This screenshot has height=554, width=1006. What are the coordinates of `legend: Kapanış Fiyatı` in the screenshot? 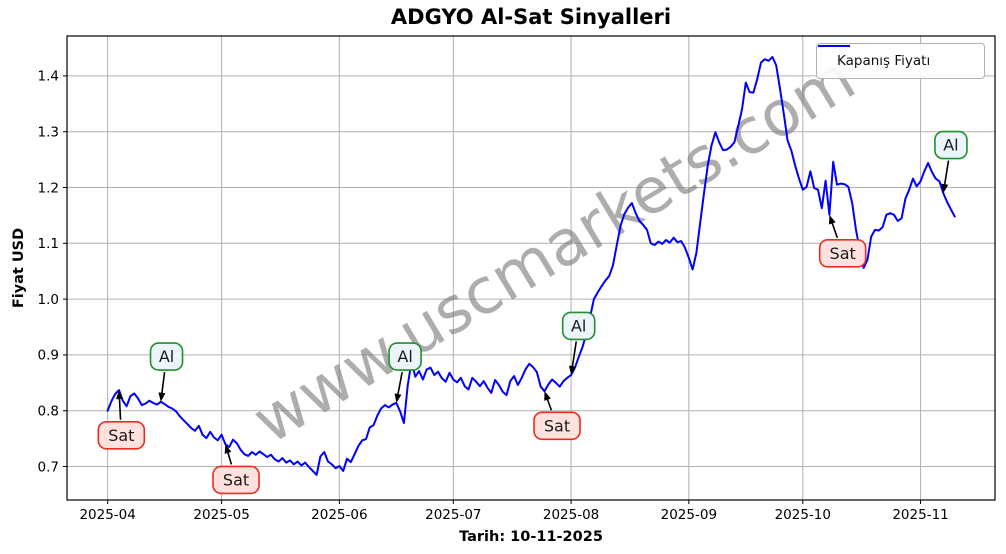 It's located at (900, 61).